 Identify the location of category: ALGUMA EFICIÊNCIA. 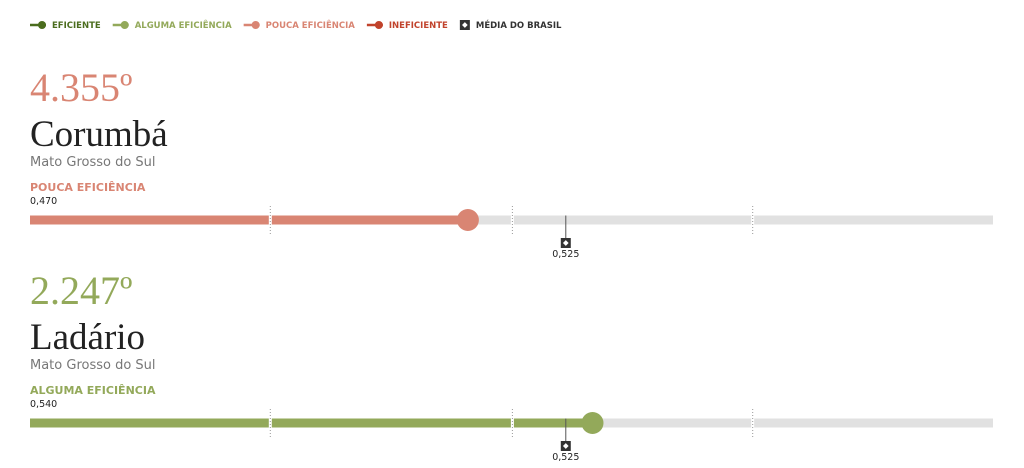
(93, 390).